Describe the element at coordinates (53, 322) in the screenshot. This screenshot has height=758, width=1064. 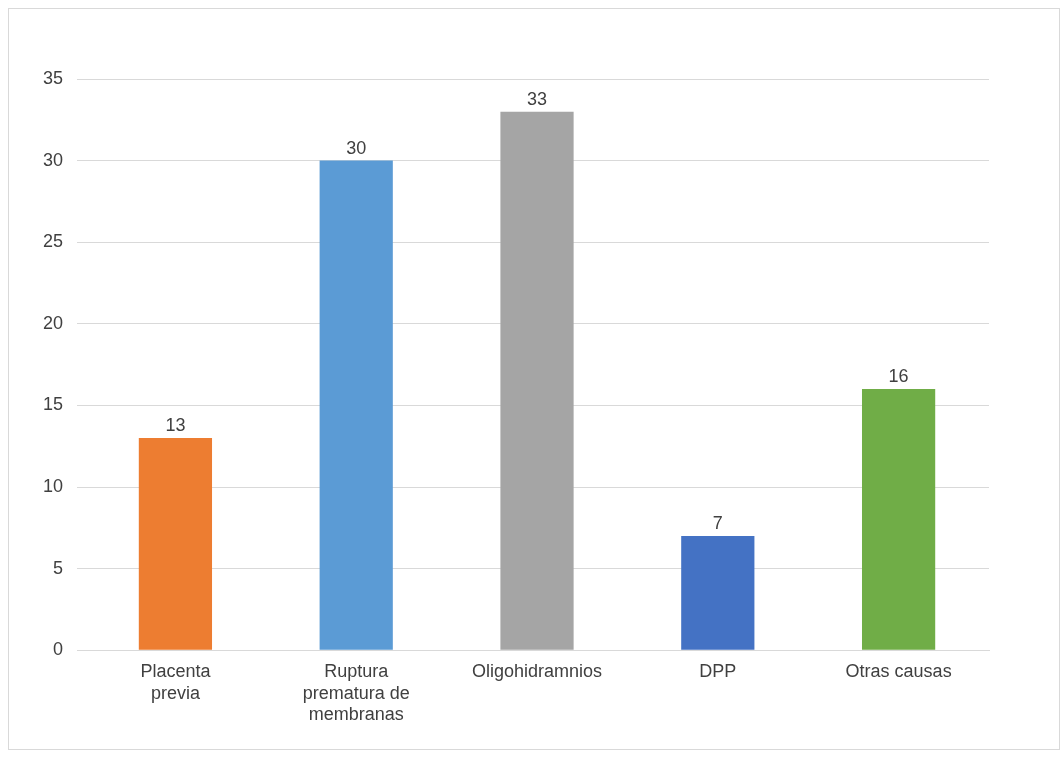
I see `y-tick-label: 20` at that location.